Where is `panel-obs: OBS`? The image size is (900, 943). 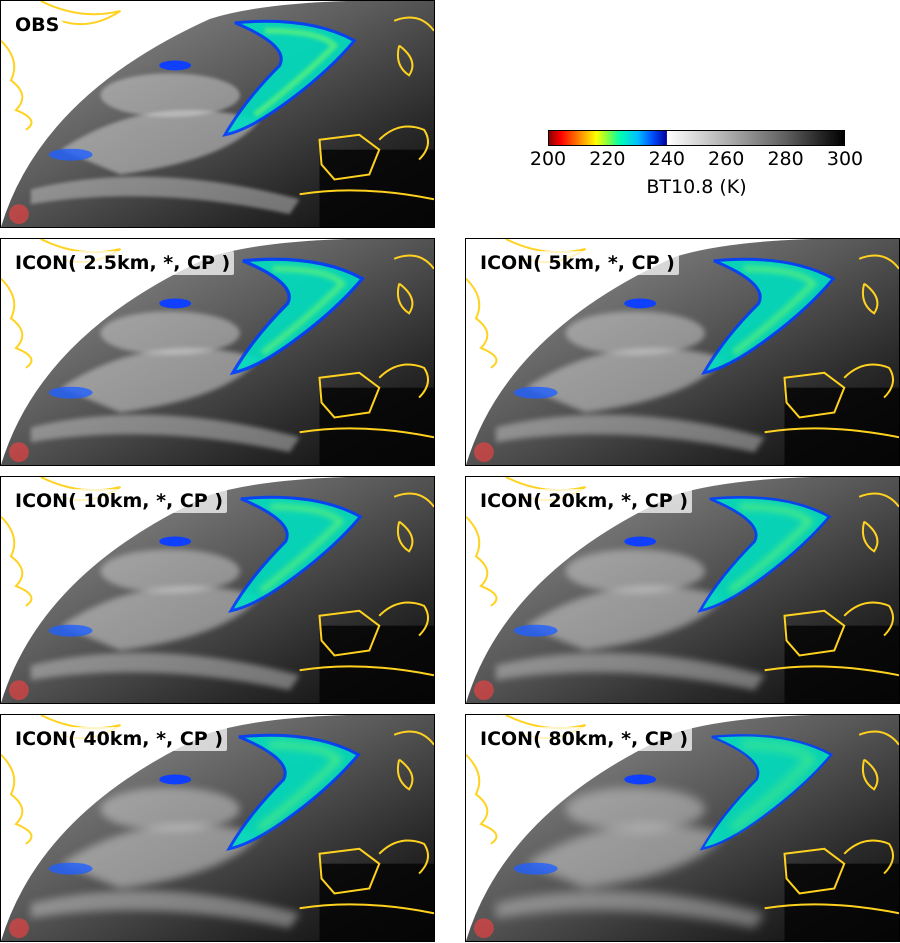
panel-obs: OBS is located at coordinates (217, 114).